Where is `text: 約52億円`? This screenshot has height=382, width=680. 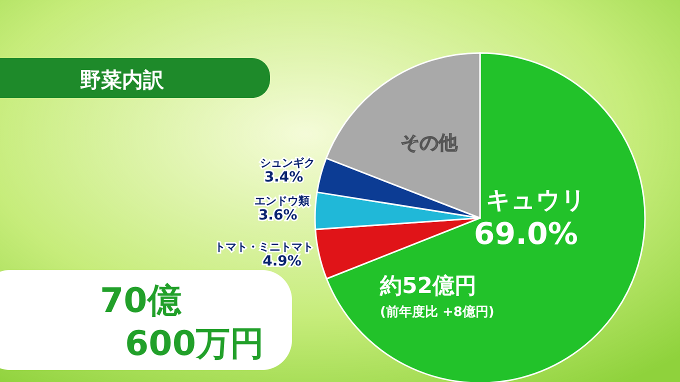
text: 約52億円 is located at coordinates (428, 286).